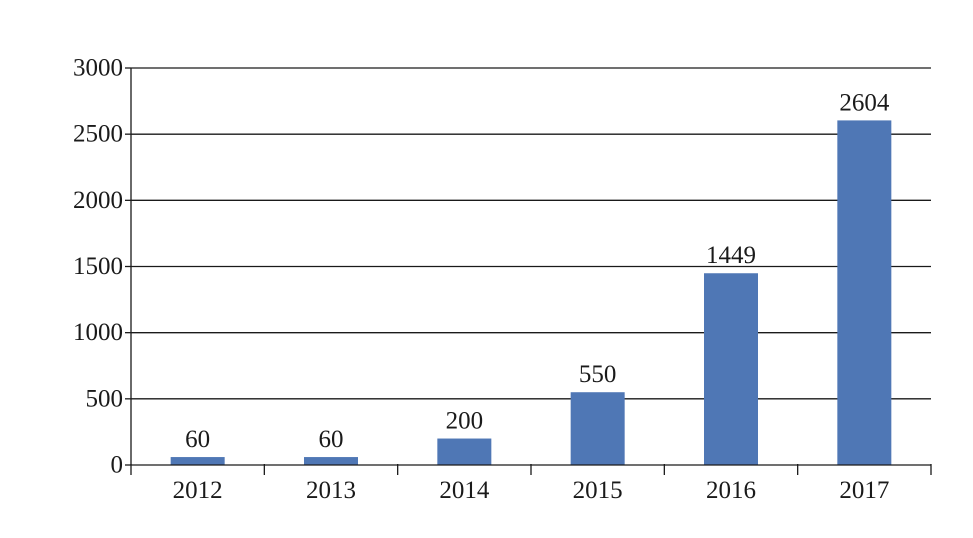 The width and height of the screenshot is (973, 538). I want to click on y-tick-label: 3000, so click(98, 68).